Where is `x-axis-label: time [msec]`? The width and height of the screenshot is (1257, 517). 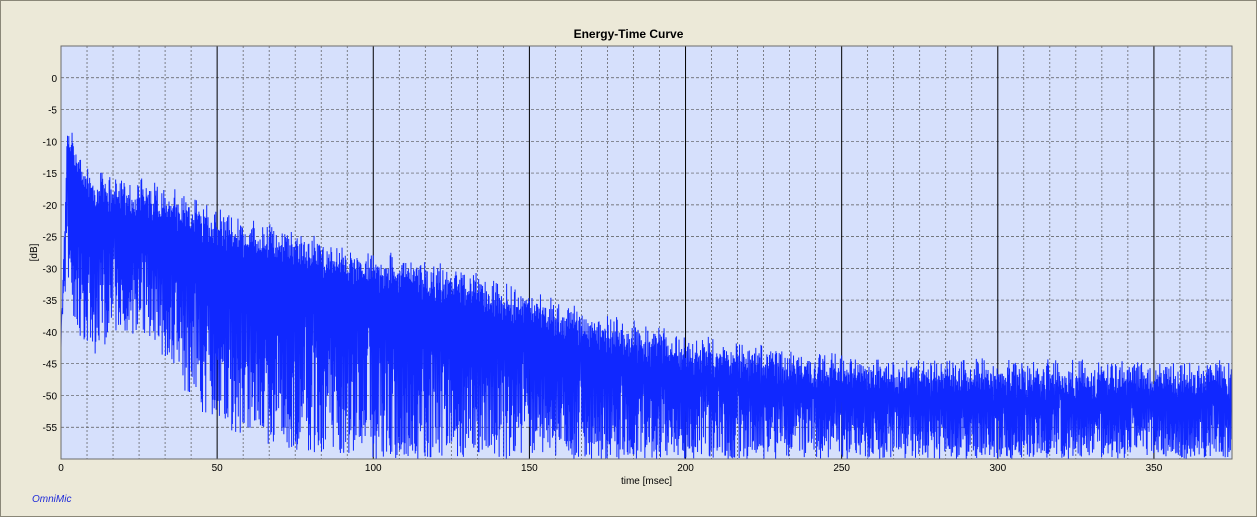
x-axis-label: time [msec] is located at coordinates (646, 481).